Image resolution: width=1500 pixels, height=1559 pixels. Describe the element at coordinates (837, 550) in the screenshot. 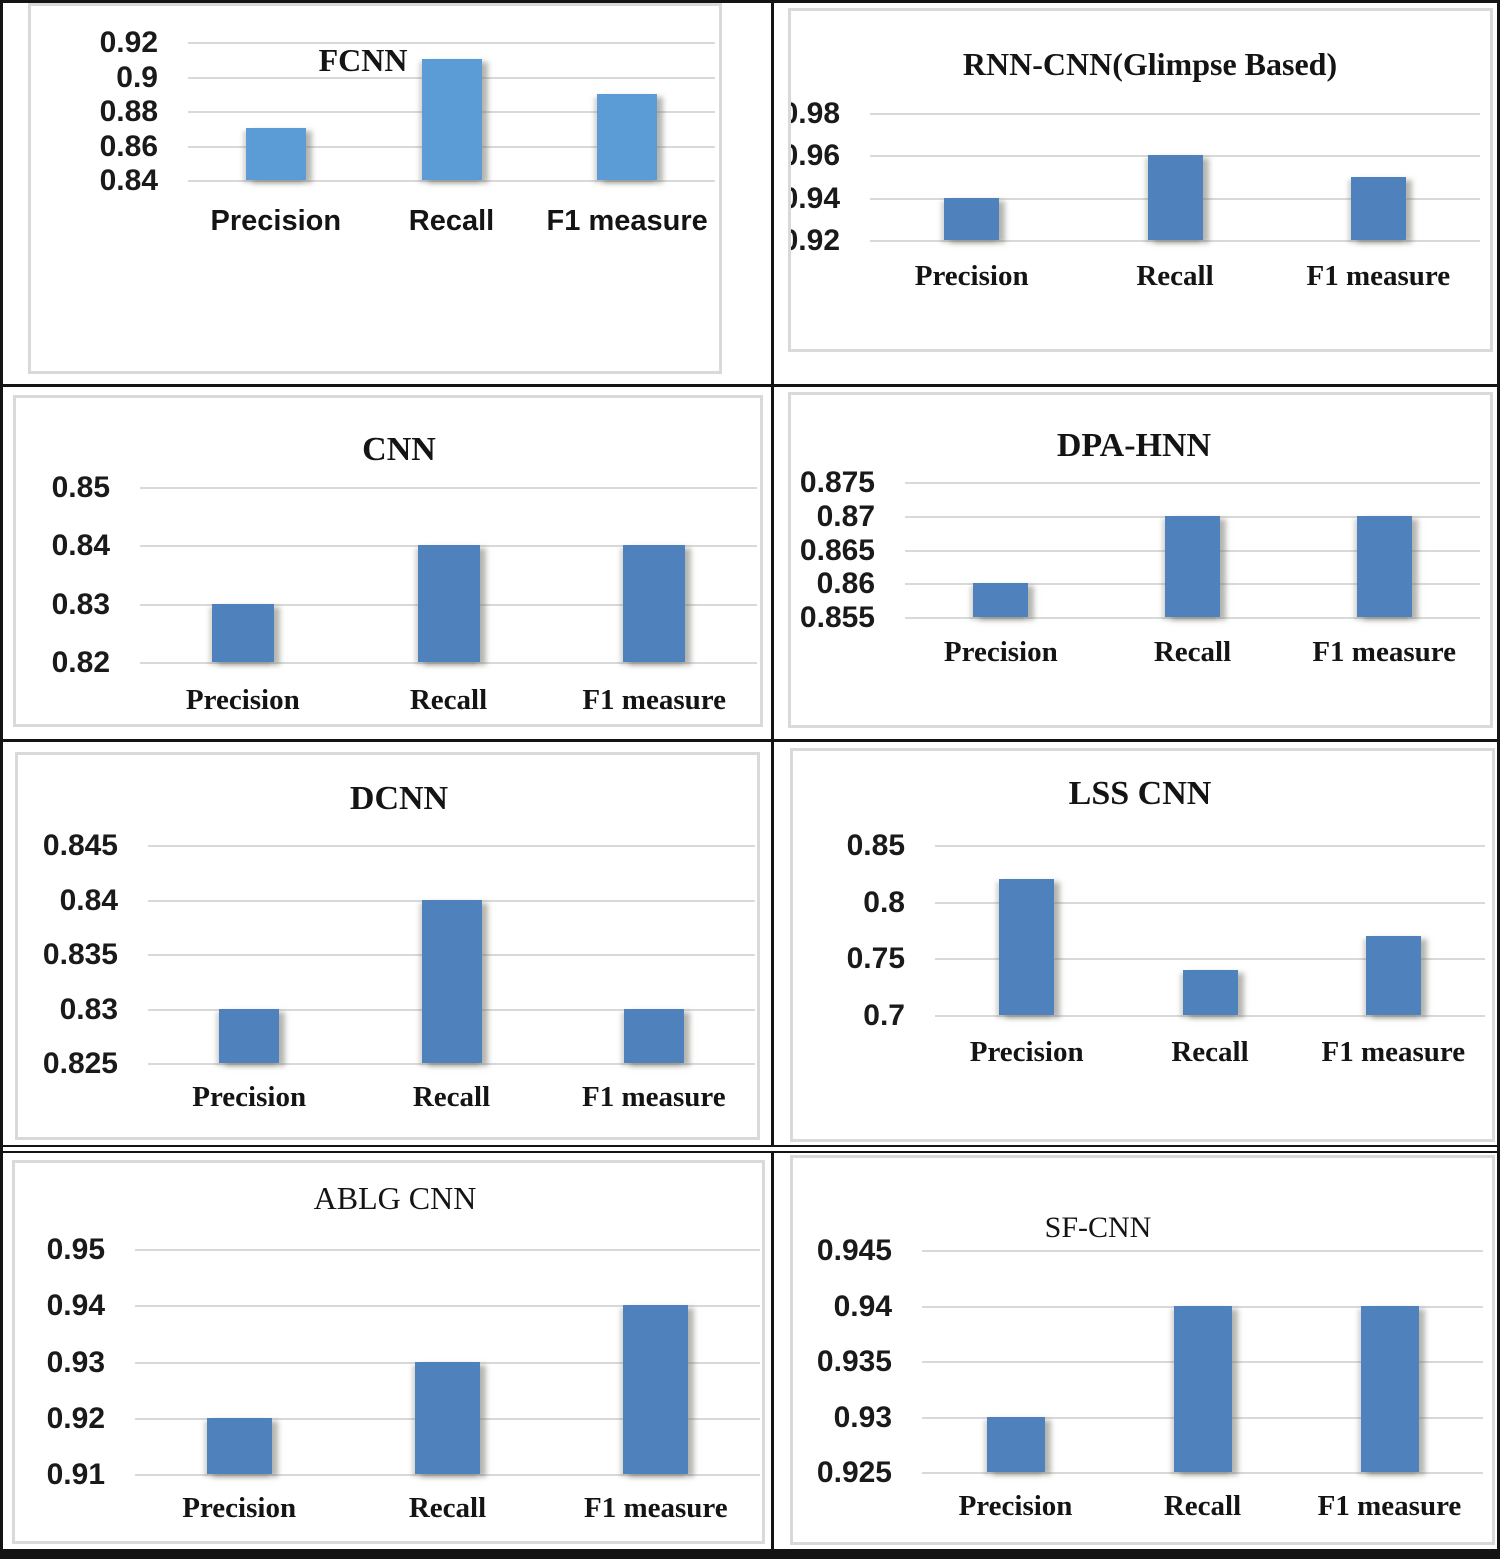

I see `y-tick-label: 0.865` at that location.